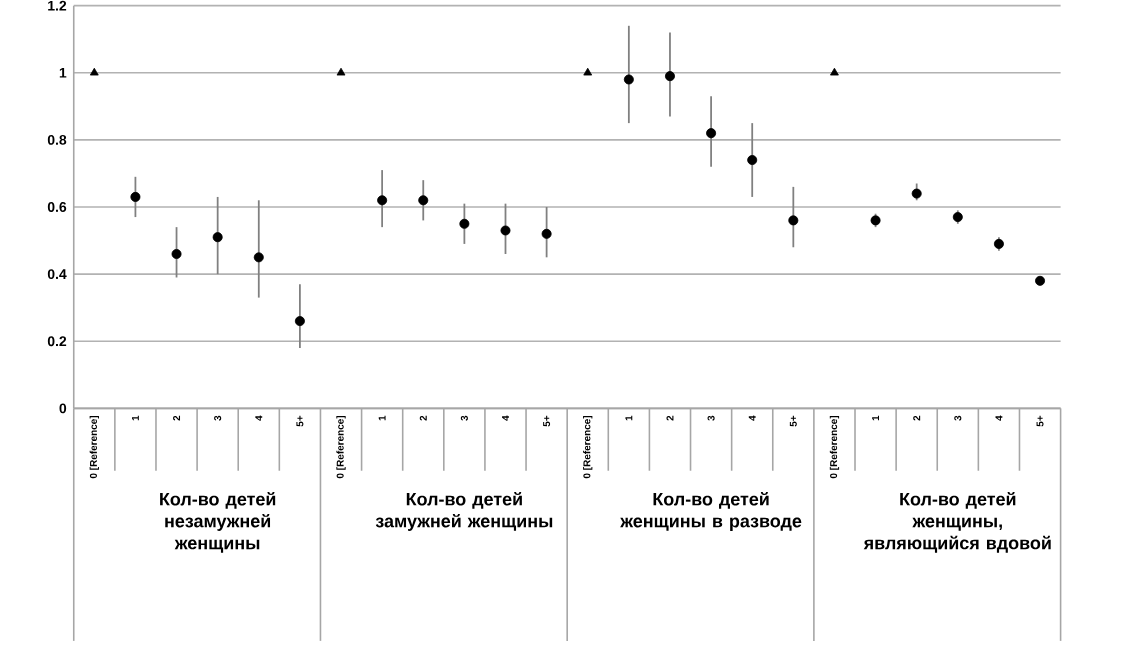  Describe the element at coordinates (711, 511) in the screenshot. I see `text: Кол-во детей женщины в разводе` at that location.